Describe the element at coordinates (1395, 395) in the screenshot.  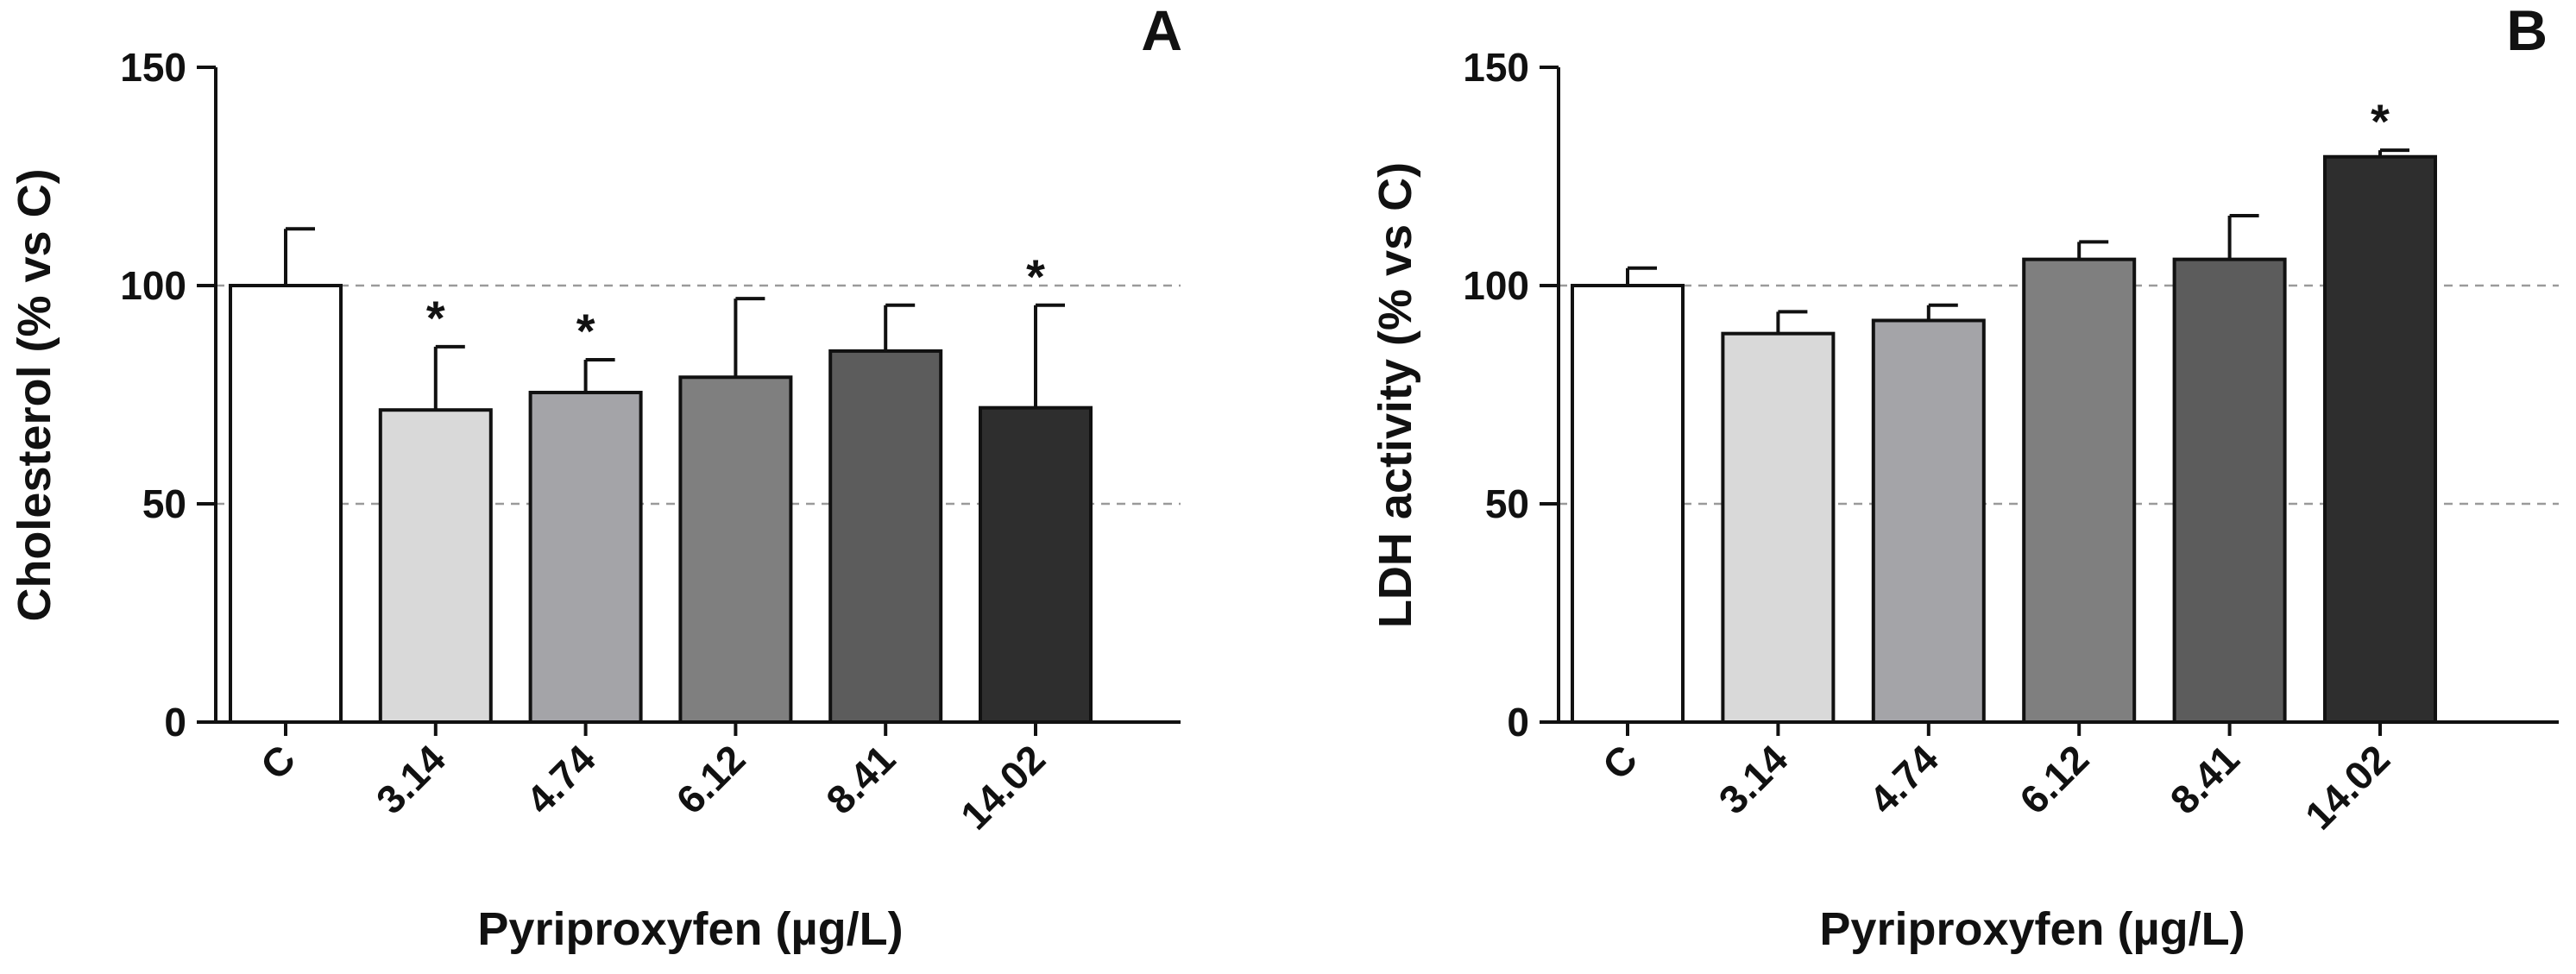
I see `y-axis-title: LDH activity (% vs C)` at that location.